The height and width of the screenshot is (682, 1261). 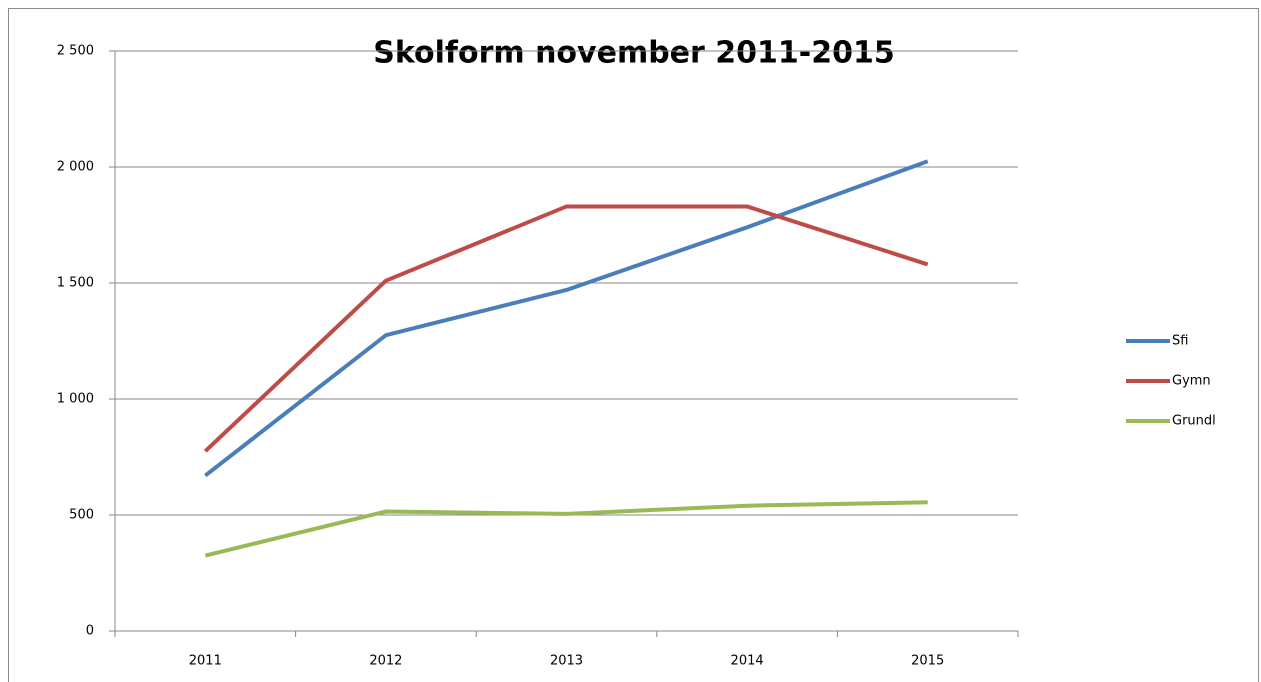 What do you see at coordinates (385, 661) in the screenshot?
I see `x-tick-label: 2012` at bounding box center [385, 661].